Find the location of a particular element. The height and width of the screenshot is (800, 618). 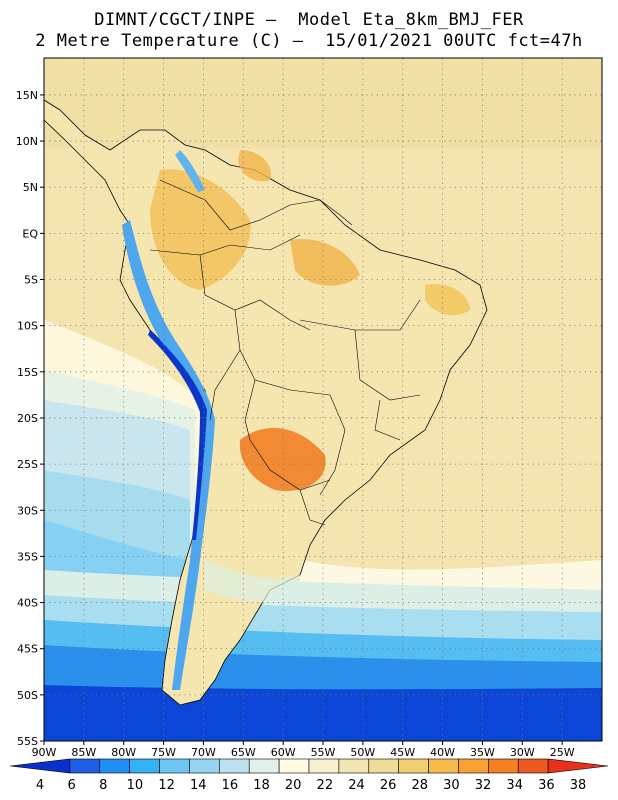

colorbar-label: 12 is located at coordinates (166, 785).